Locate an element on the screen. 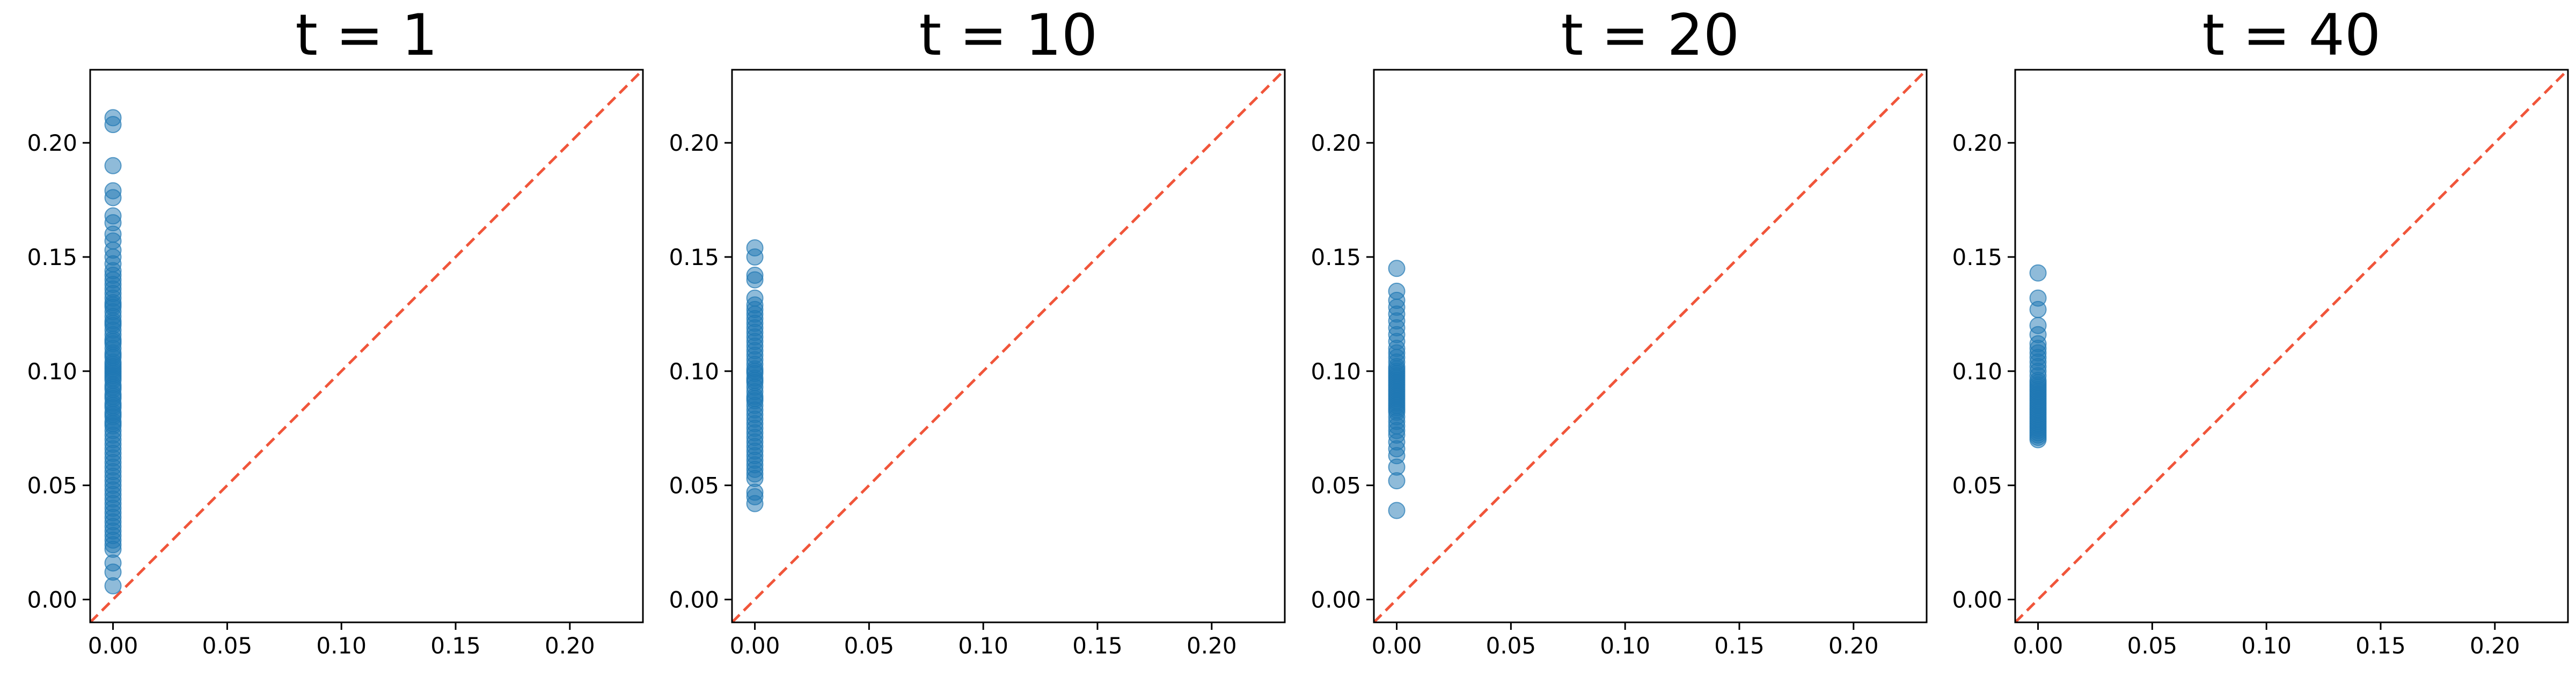 Image resolution: width=2576 pixels, height=676 pixels. panel-title: t = 40 is located at coordinates (2291, 35).